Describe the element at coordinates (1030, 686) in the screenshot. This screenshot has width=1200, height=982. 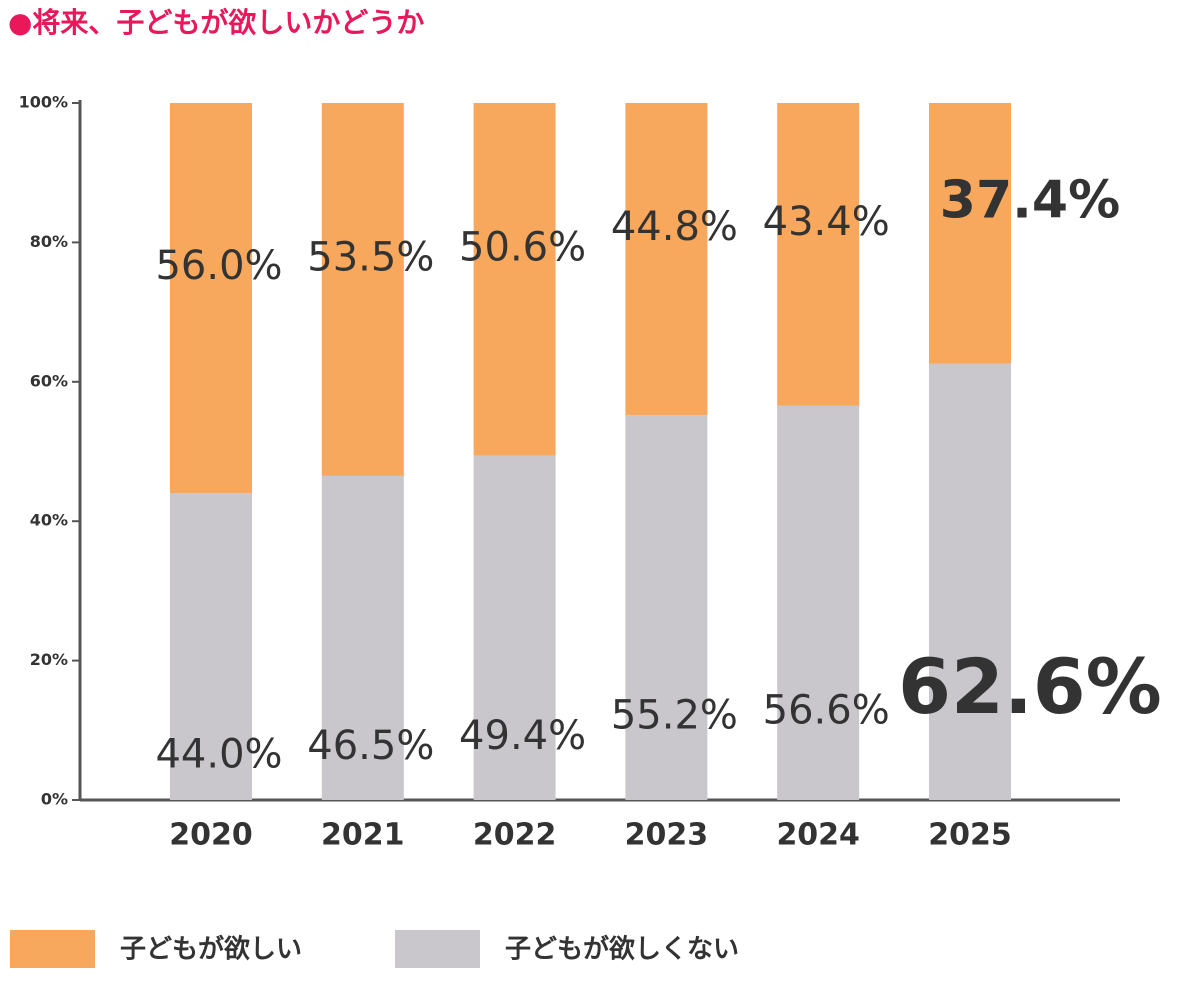
I see `value-label: 62.6%` at that location.